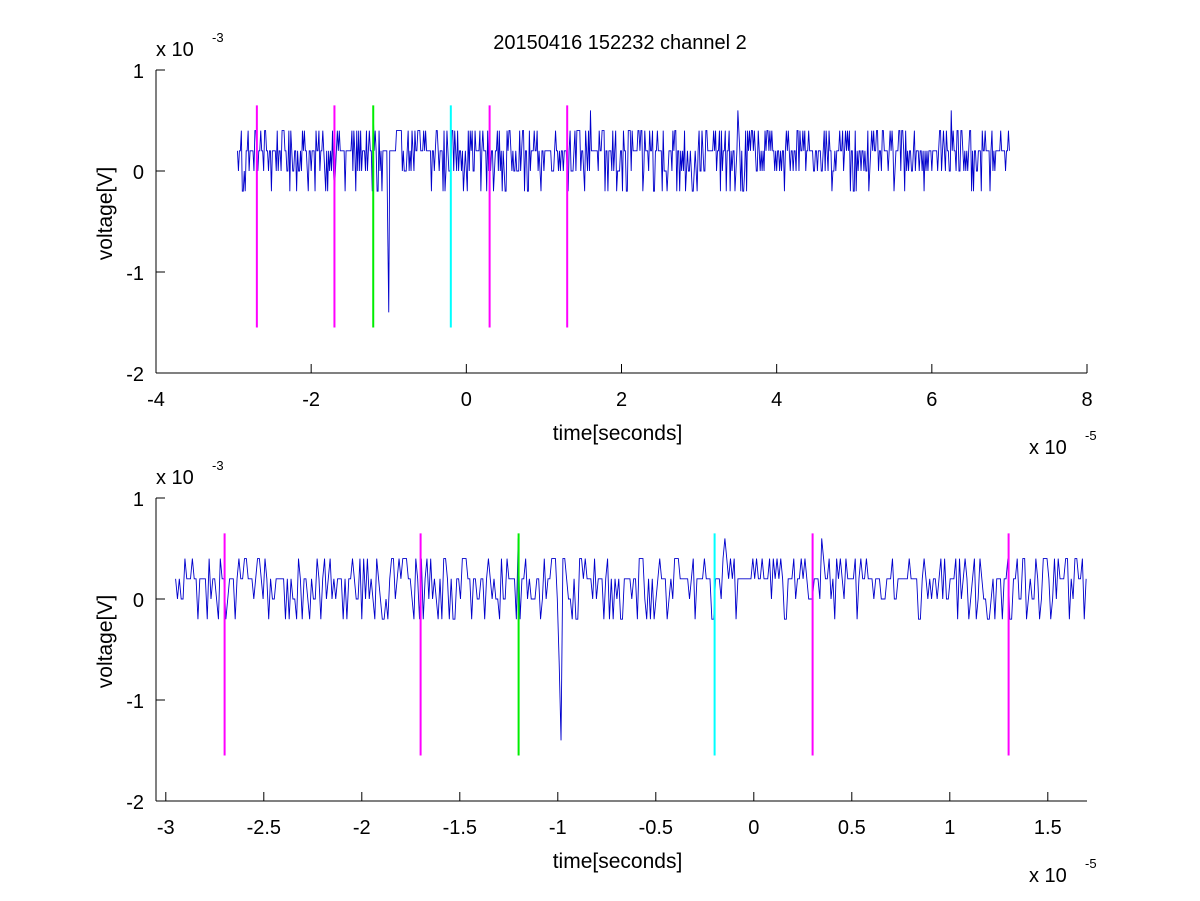 The width and height of the screenshot is (1200, 901). What do you see at coordinates (931, 400) in the screenshot?
I see `x-tick-label: 6` at bounding box center [931, 400].